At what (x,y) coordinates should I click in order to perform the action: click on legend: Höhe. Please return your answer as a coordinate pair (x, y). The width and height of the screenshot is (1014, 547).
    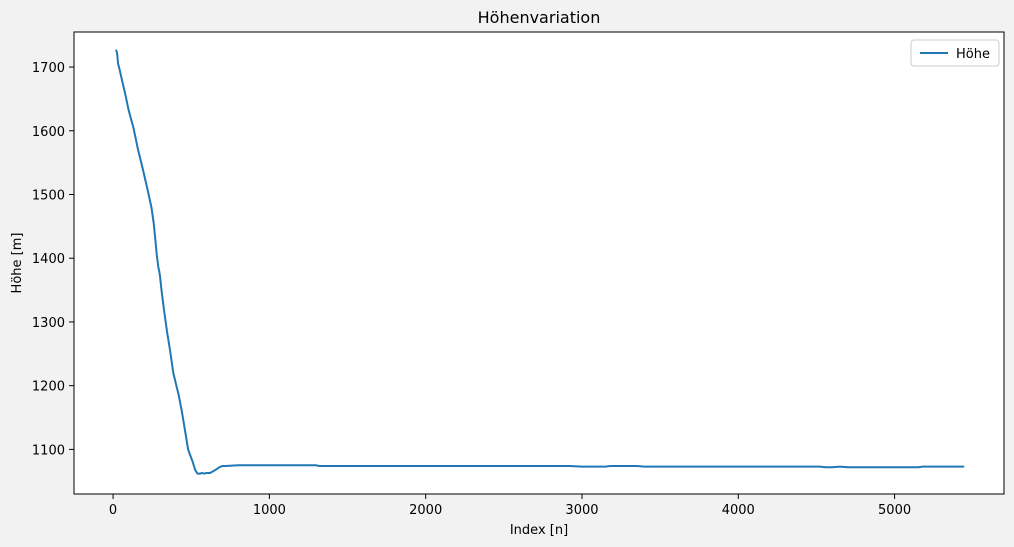
    Looking at the image, I should click on (955, 53).